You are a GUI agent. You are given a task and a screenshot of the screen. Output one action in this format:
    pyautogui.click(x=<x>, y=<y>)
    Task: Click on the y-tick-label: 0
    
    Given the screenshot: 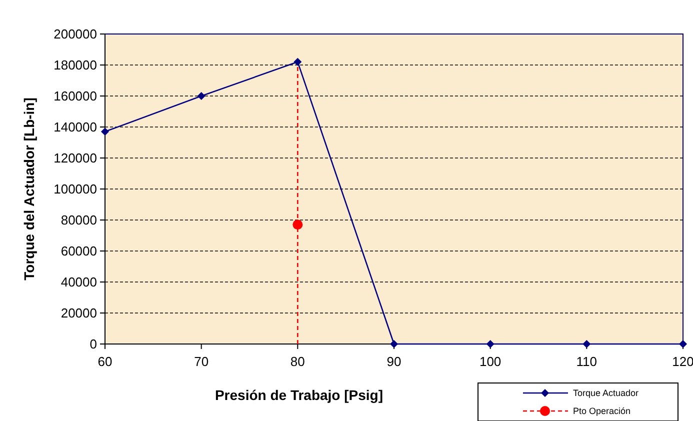 What is the action you would take?
    pyautogui.click(x=93, y=344)
    